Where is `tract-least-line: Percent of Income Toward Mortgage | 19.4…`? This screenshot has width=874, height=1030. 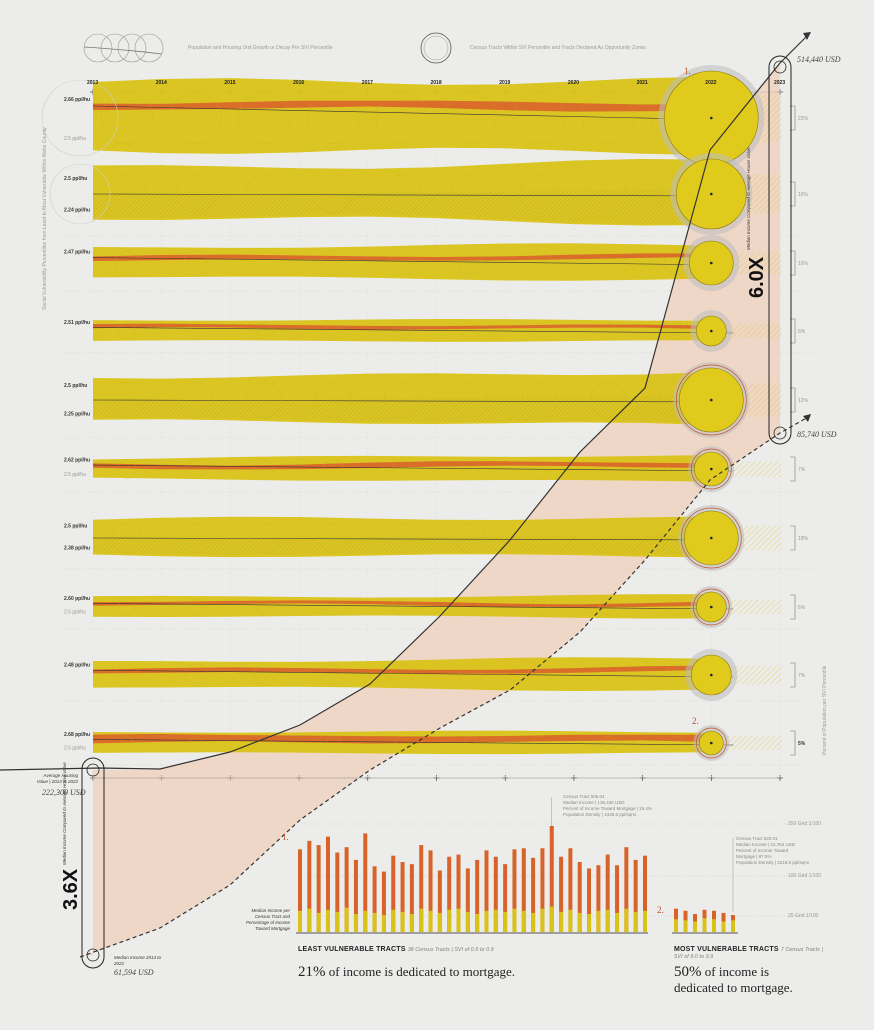 tract-least-line: Percent of Income Toward Mortgage | 19.4… is located at coordinates (607, 808).